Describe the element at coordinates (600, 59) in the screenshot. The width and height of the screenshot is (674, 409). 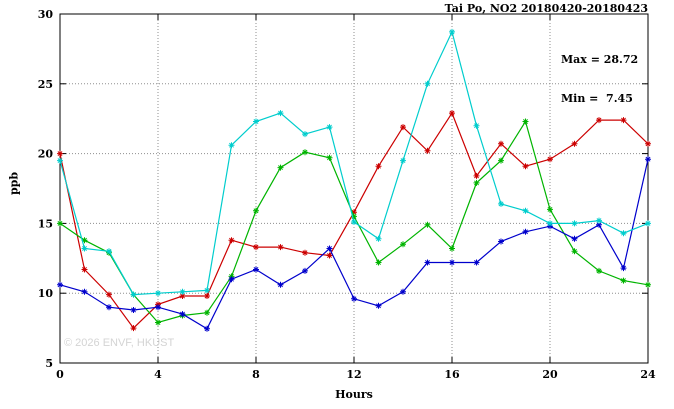
I see `max-value-label: Max = 28.72` at that location.